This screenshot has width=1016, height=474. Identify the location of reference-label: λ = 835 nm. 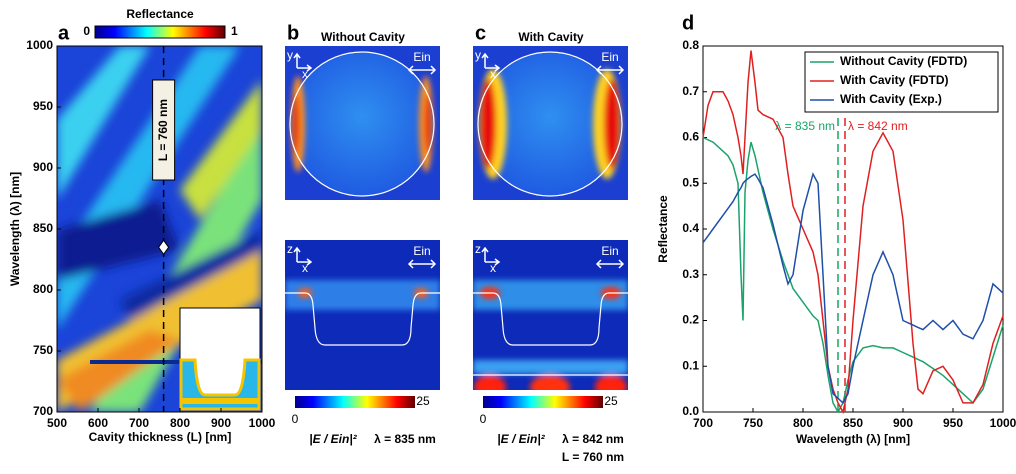
(805, 126).